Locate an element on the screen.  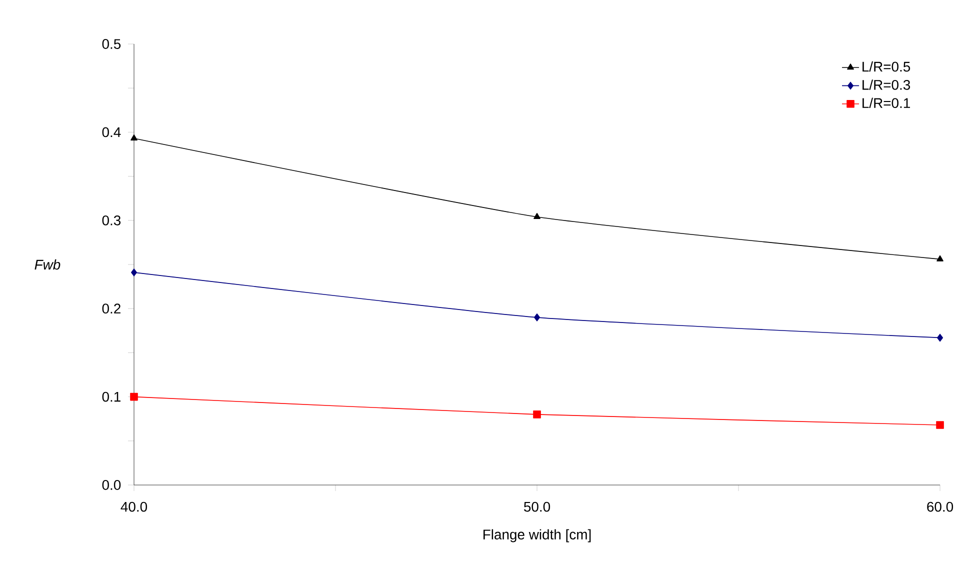
legend-label: L/R=0.3 is located at coordinates (886, 85).